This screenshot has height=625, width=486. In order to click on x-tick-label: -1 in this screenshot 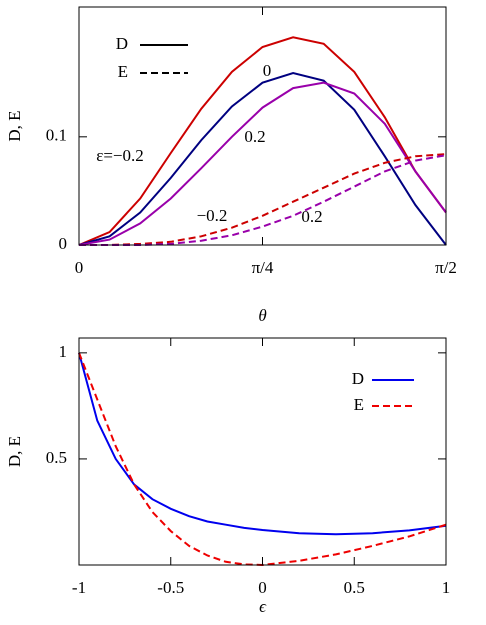, I will do `click(79, 587)`.